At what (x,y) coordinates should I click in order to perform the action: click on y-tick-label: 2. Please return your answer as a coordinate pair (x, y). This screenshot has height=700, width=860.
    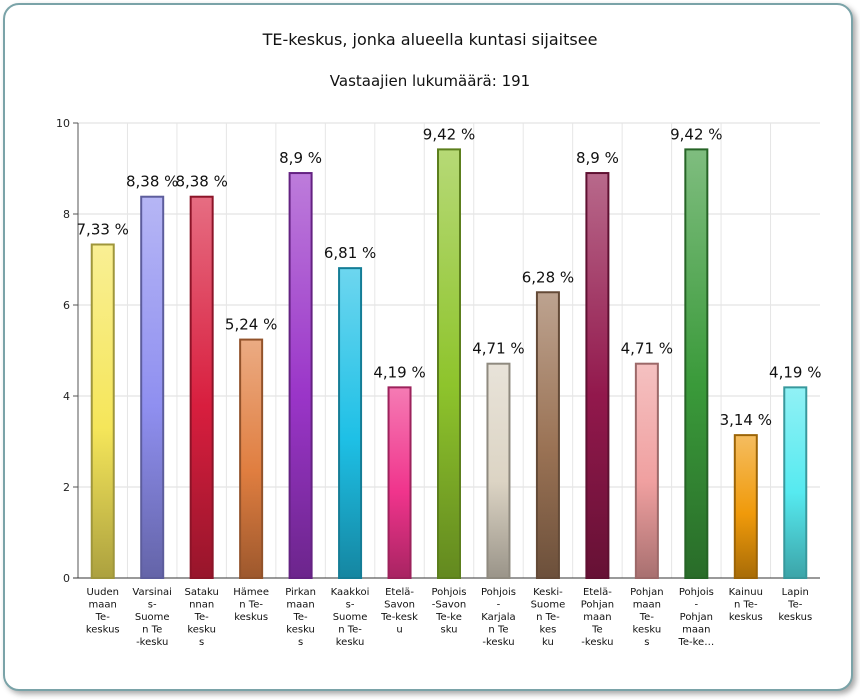
    Looking at the image, I should click on (66, 487).